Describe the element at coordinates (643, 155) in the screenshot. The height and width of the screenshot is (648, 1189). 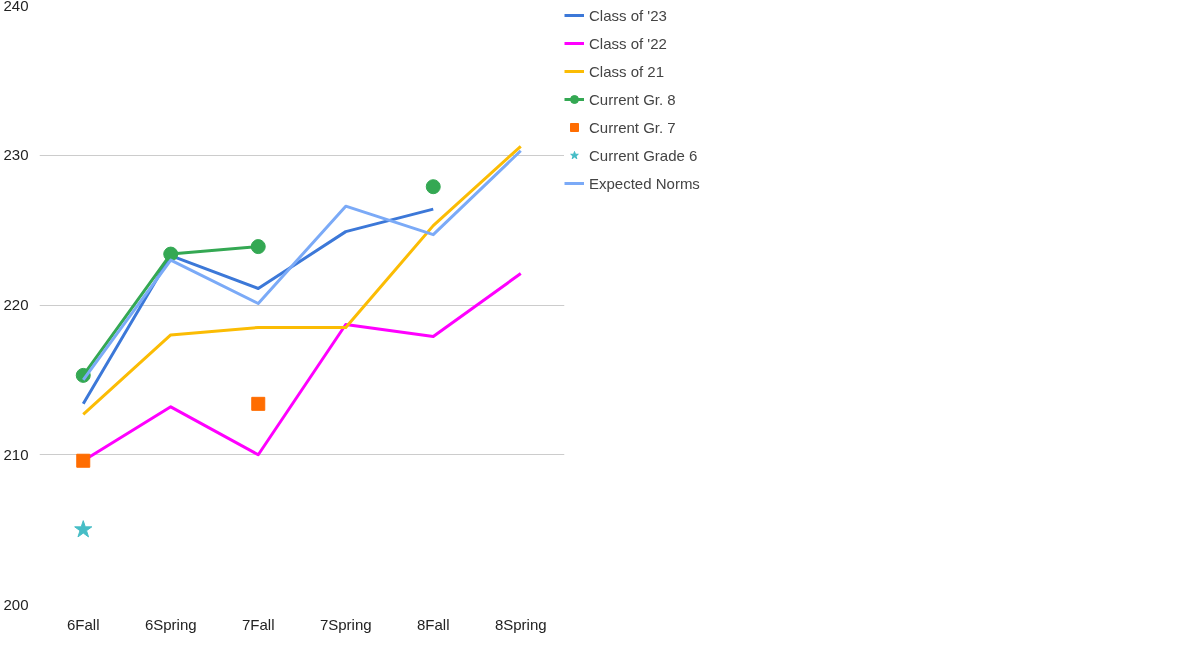
I see `legend-label: Current Grade 6` at that location.